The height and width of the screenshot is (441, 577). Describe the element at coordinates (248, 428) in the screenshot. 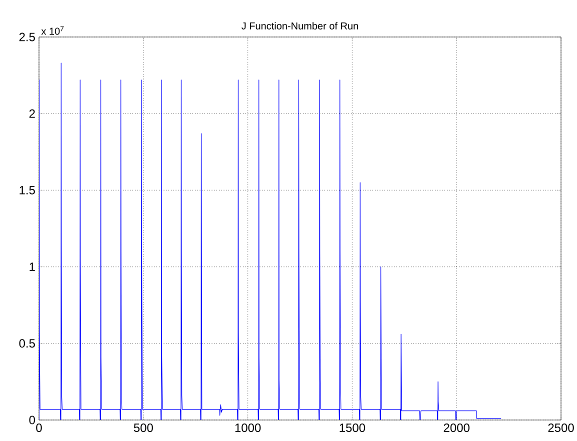

I see `x-tick-label: 1000` at that location.